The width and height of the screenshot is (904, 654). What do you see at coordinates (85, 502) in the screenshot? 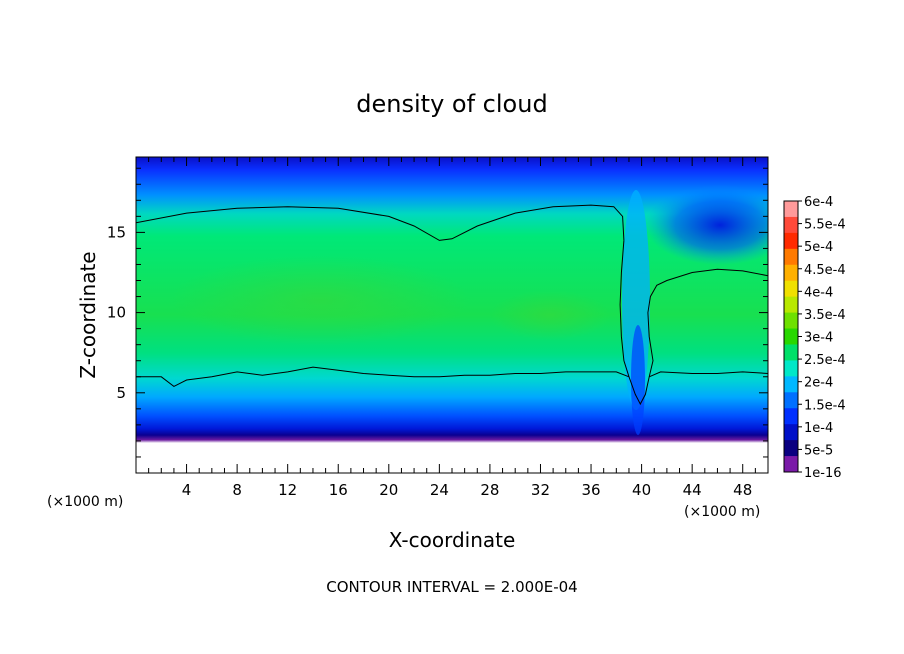
I see `y-unit-label: (×1000 m)` at bounding box center [85, 502].